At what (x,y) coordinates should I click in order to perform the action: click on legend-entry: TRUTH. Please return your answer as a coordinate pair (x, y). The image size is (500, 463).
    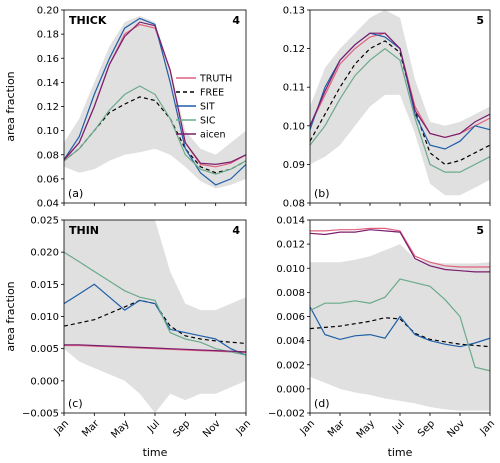
    Looking at the image, I should click on (215, 79).